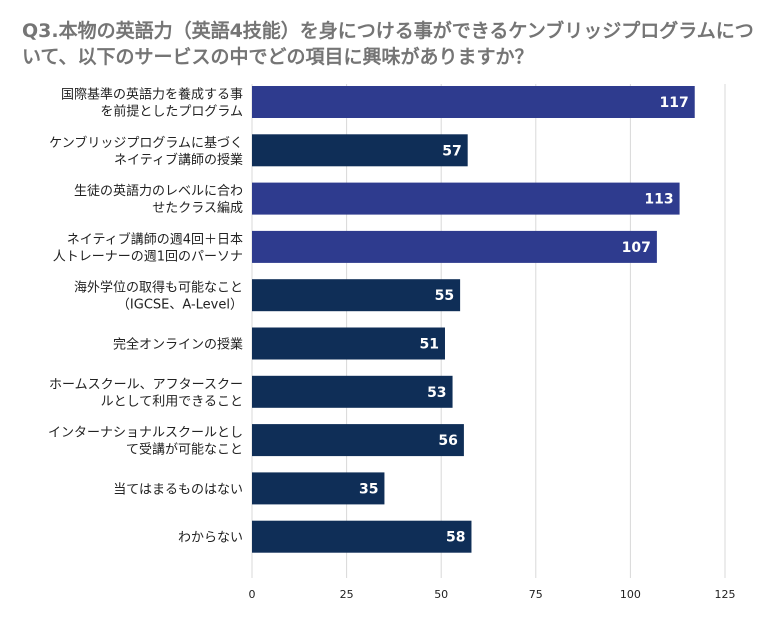 The width and height of the screenshot is (781, 640). Describe the element at coordinates (428, 345) in the screenshot. I see `bar-value-label: 51` at that location.